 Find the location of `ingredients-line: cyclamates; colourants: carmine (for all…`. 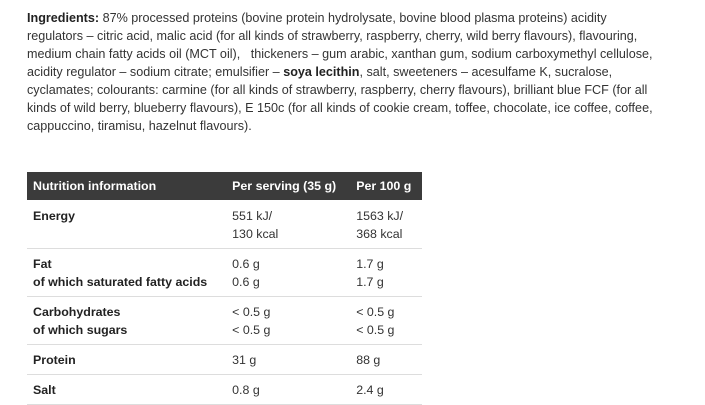

ingredients-line: cyclamates; colourants: carmine (for all… is located at coordinates (340, 90).